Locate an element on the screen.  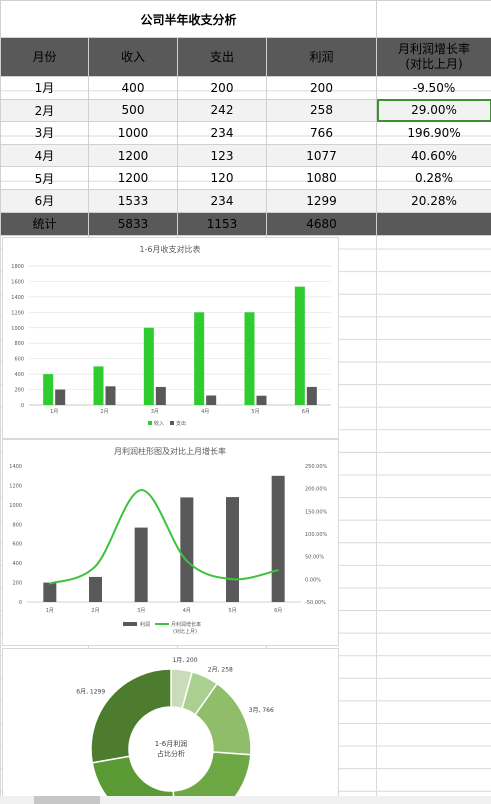
x-tick-label: 1月 is located at coordinates (50, 611).